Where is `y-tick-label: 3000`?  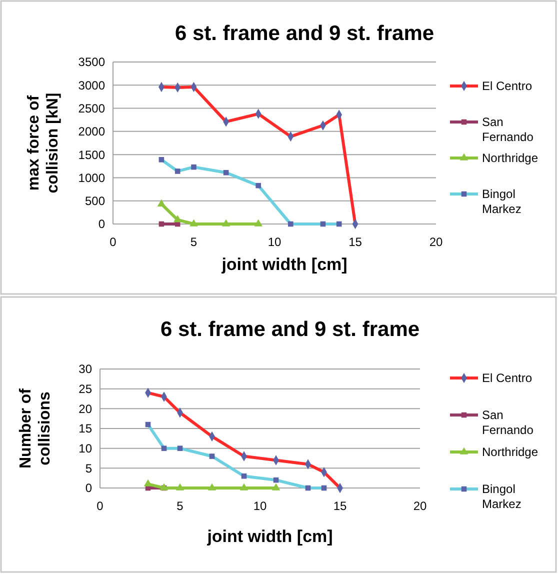 y-tick-label: 3000 is located at coordinates (92, 85).